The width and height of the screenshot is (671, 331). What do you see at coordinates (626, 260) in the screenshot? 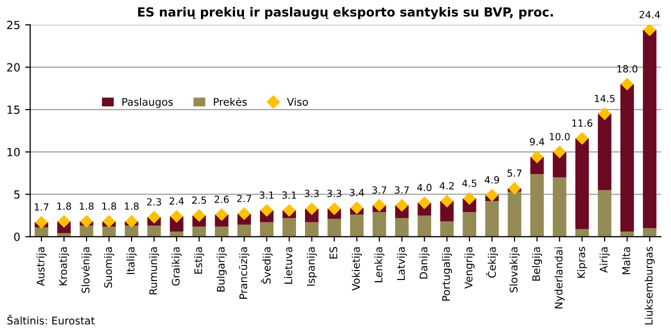
I see `x-tick-label: Malta` at bounding box center [626, 260].